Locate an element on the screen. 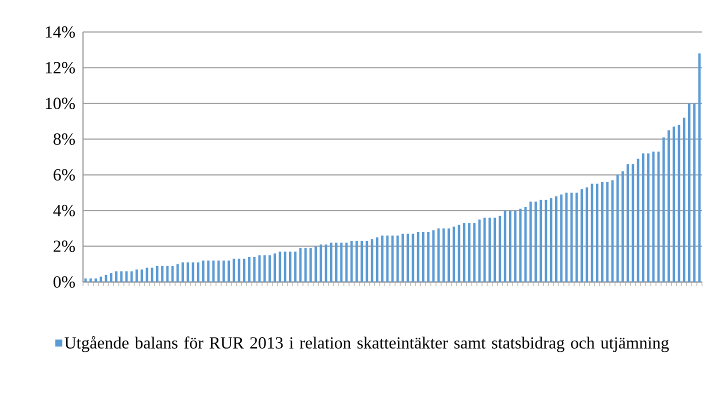 The width and height of the screenshot is (716, 403). legend-label: Utgående balans för RUR 2013 i relation skatteintäkter samt statsbidrag och utjämning is located at coordinates (366, 344).